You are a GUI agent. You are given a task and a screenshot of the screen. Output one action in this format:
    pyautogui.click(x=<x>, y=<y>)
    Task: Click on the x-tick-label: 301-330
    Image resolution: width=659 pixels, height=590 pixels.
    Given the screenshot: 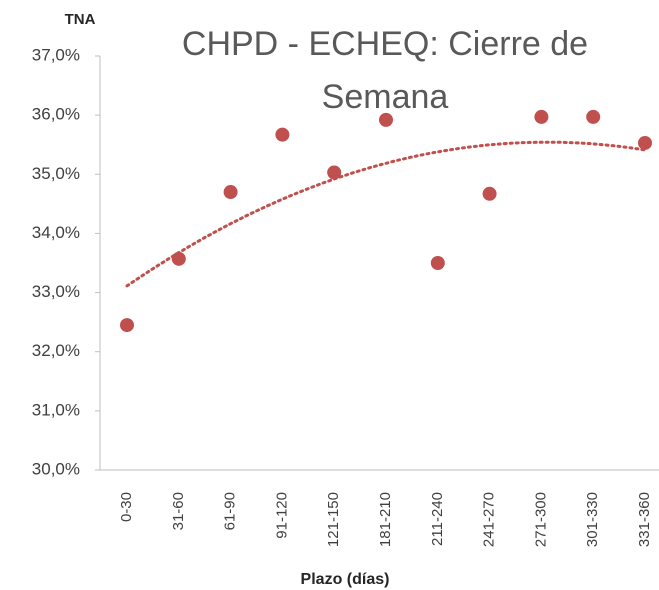 What is the action you would take?
    pyautogui.click(x=592, y=519)
    